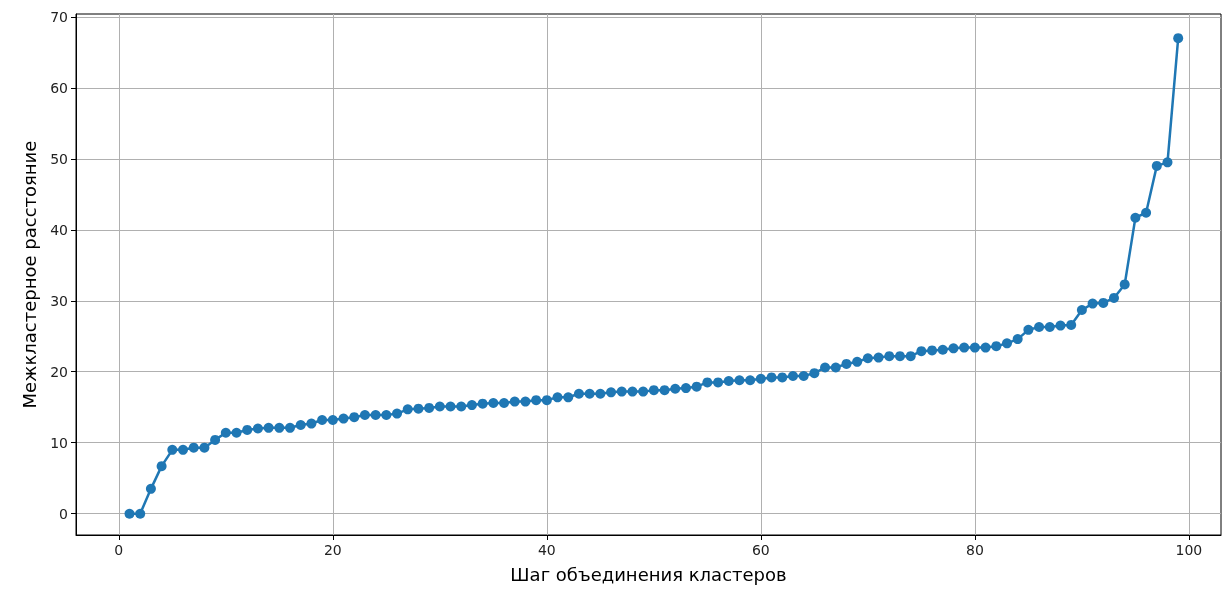 This screenshot has width=1222, height=596. What do you see at coordinates (59, 16) in the screenshot?
I see `y-tick-label: 70` at bounding box center [59, 16].